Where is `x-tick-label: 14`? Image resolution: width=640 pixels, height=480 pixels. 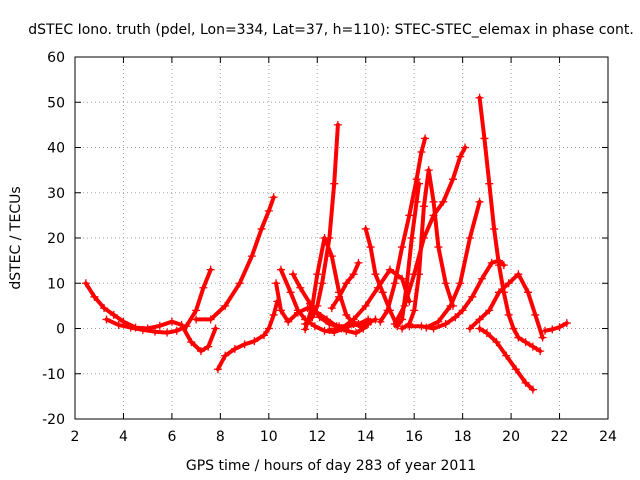 x-tick-label: 14 is located at coordinates (366, 437).